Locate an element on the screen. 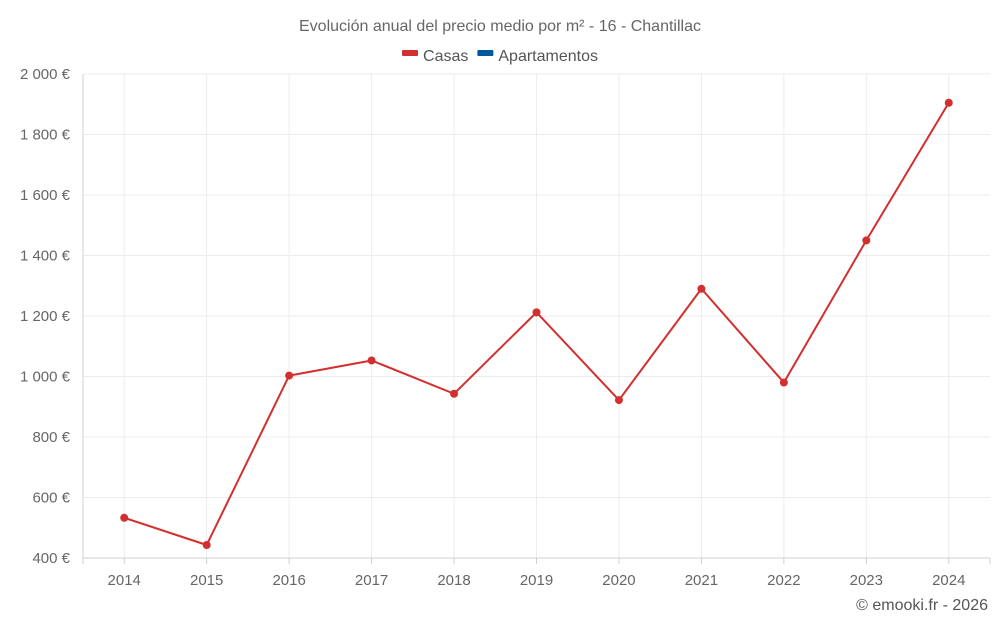 This screenshot has width=1000, height=625. x-tick-label: 2016 is located at coordinates (288, 580).